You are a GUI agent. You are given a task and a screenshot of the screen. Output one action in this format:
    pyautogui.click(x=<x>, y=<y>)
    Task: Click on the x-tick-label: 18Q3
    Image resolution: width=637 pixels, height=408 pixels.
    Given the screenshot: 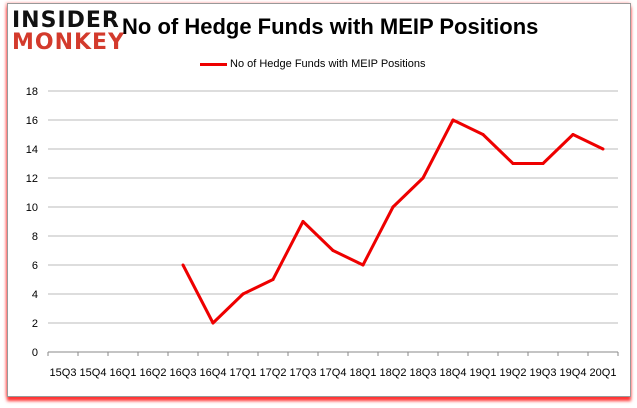 What is the action you would take?
    pyautogui.click(x=423, y=373)
    